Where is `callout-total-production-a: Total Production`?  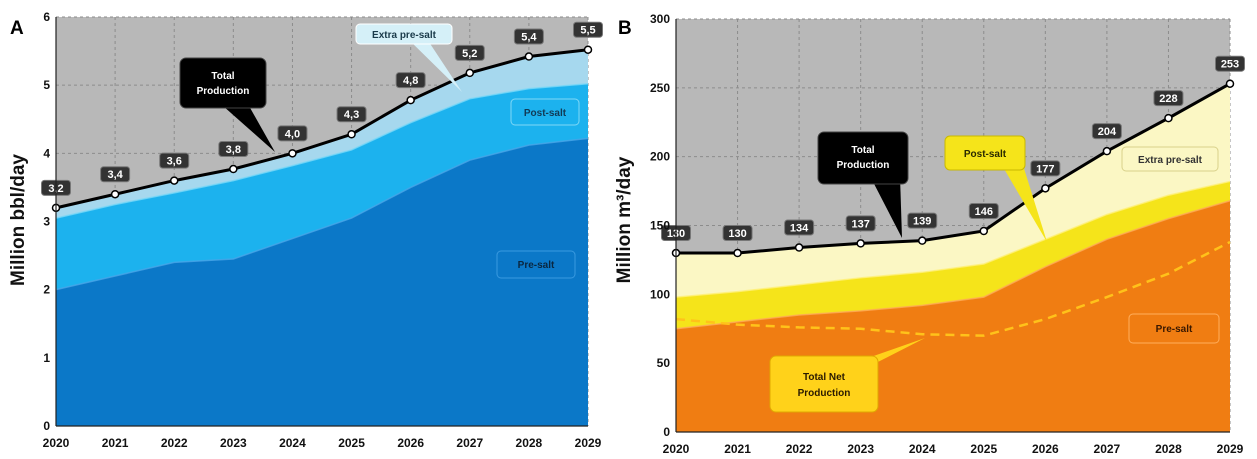
callout-total-production-a: Total Production is located at coordinates (227, 104).